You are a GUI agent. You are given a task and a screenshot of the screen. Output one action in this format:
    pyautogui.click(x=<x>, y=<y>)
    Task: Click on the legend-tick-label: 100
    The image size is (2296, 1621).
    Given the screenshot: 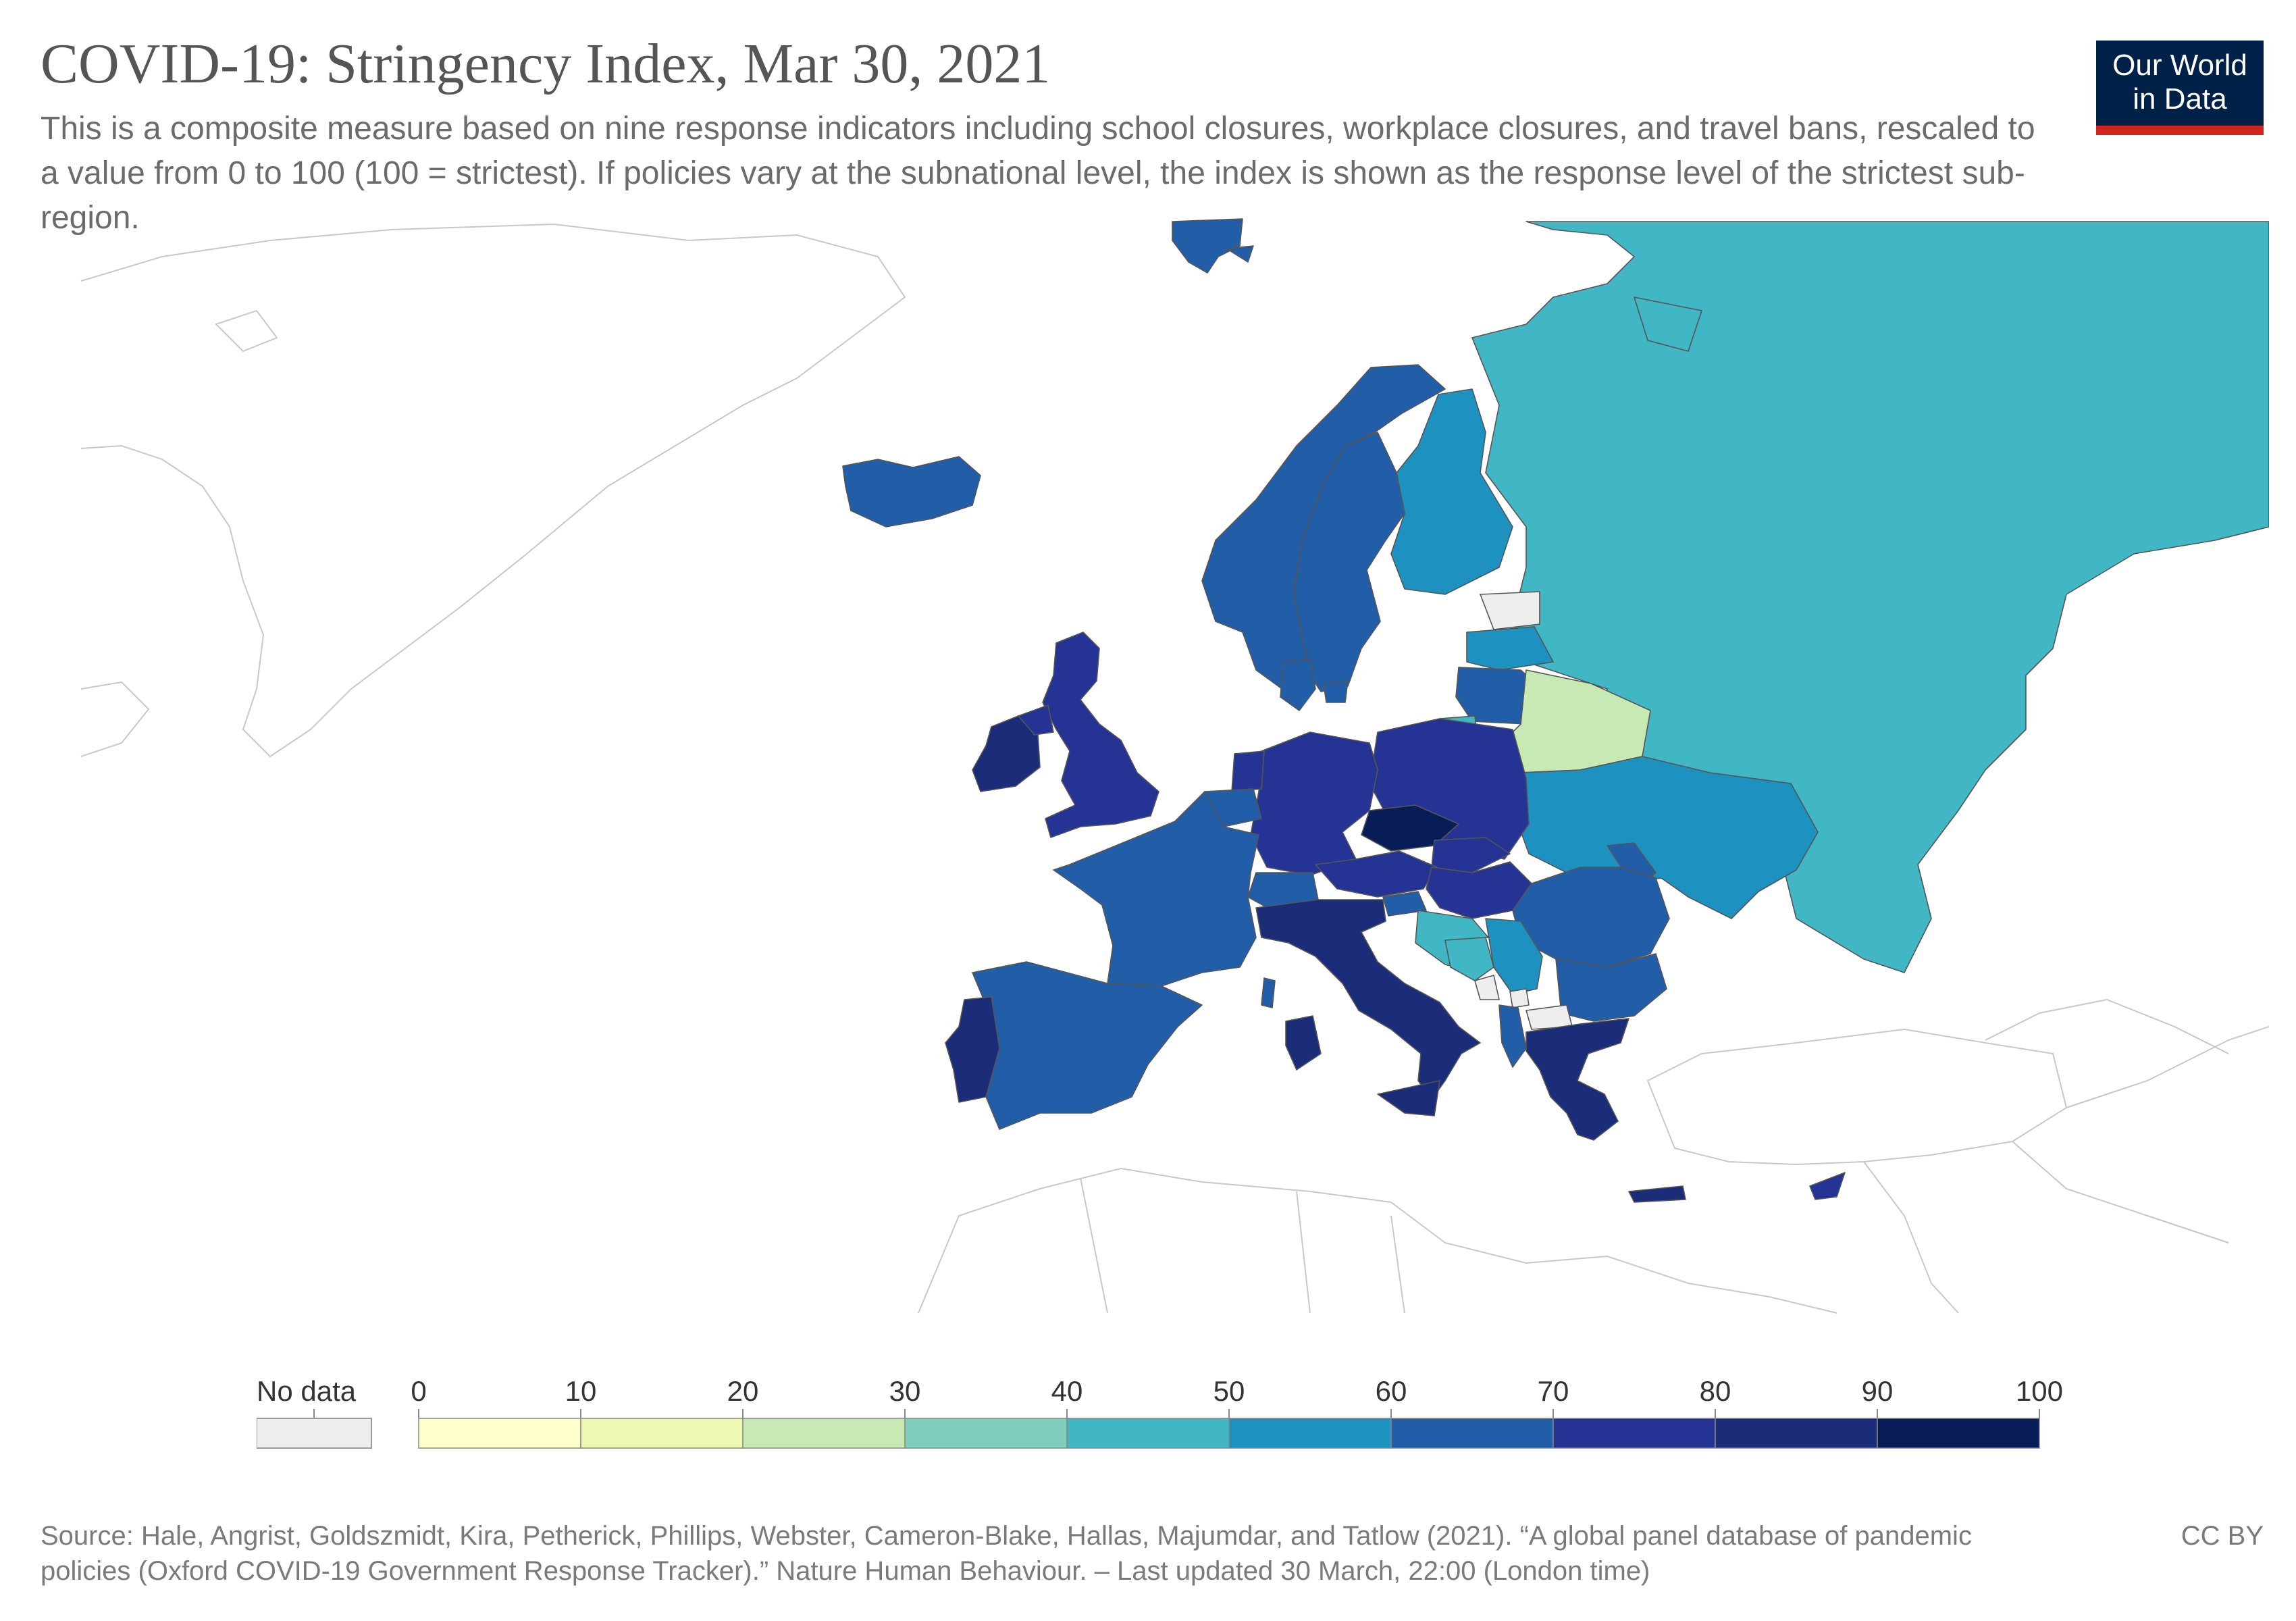 What is the action you would take?
    pyautogui.click(x=2039, y=1391)
    